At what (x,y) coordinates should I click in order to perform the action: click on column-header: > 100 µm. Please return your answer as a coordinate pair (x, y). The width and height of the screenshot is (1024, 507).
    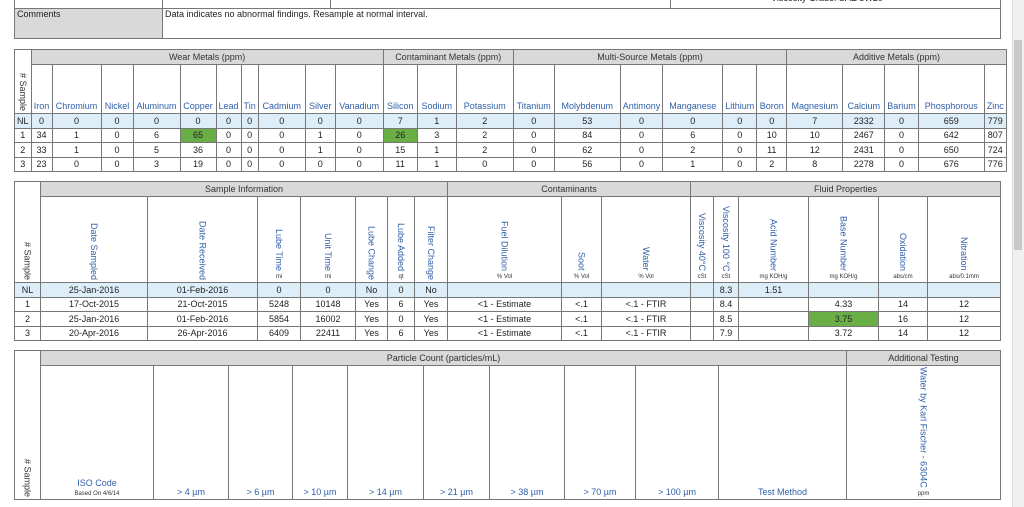
    Looking at the image, I should click on (677, 432).